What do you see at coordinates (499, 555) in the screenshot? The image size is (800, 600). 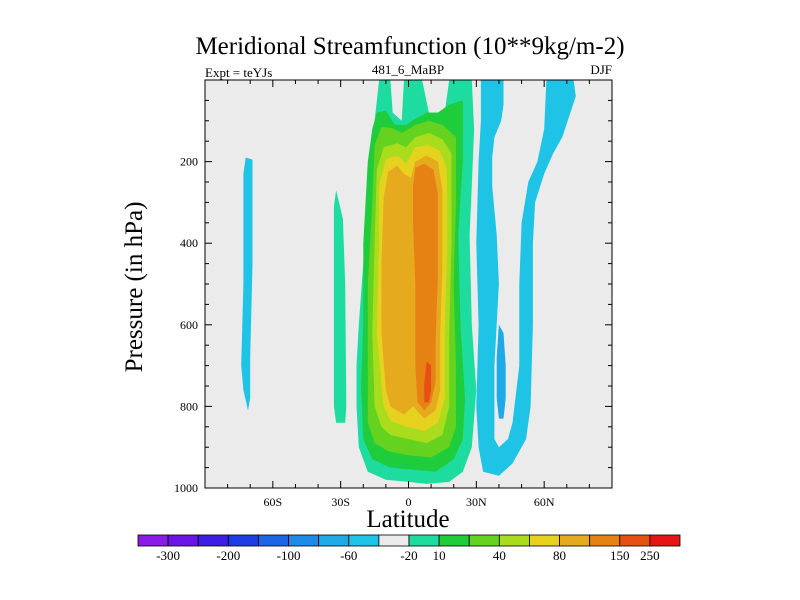 I see `colorbar-label: 40` at bounding box center [499, 555].